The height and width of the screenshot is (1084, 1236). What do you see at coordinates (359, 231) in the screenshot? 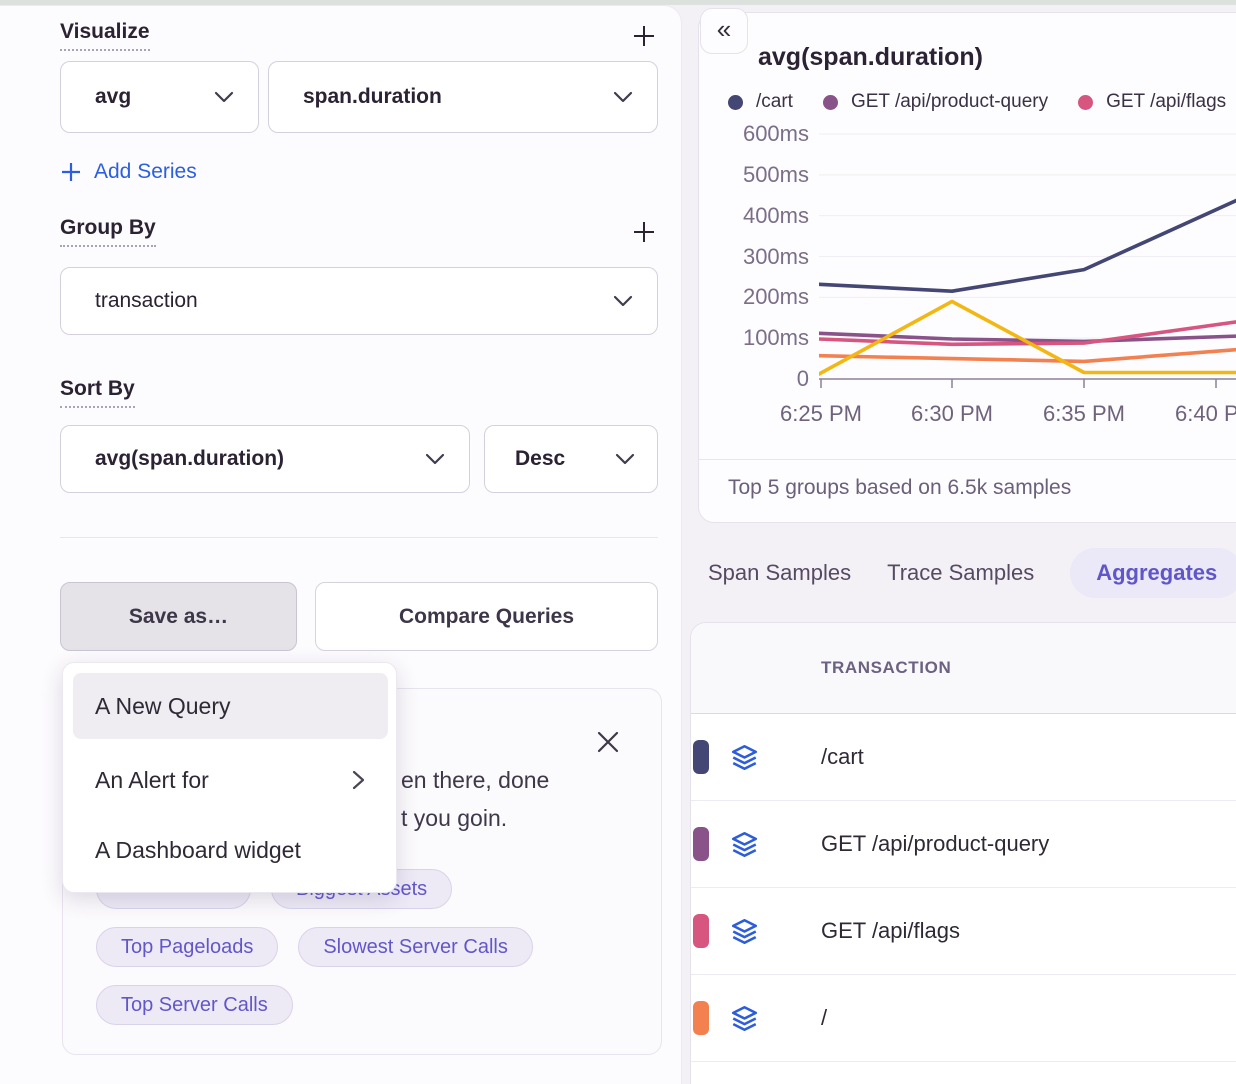
I see `group-by-header: Group By` at bounding box center [359, 231].